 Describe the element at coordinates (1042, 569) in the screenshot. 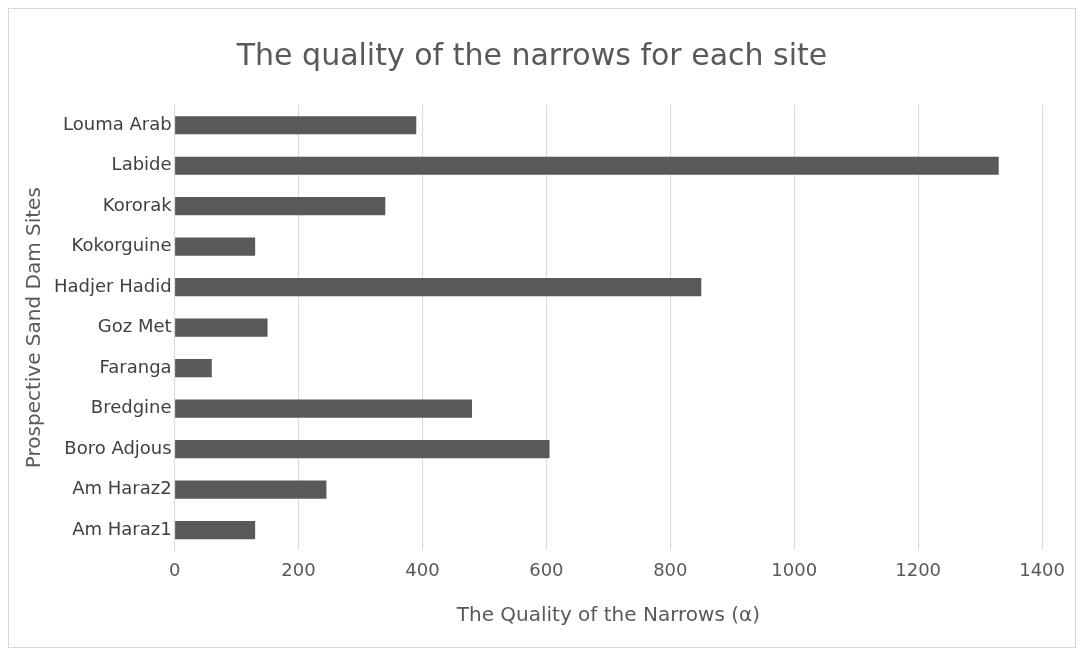

I see `x-tick-label: 1400` at that location.